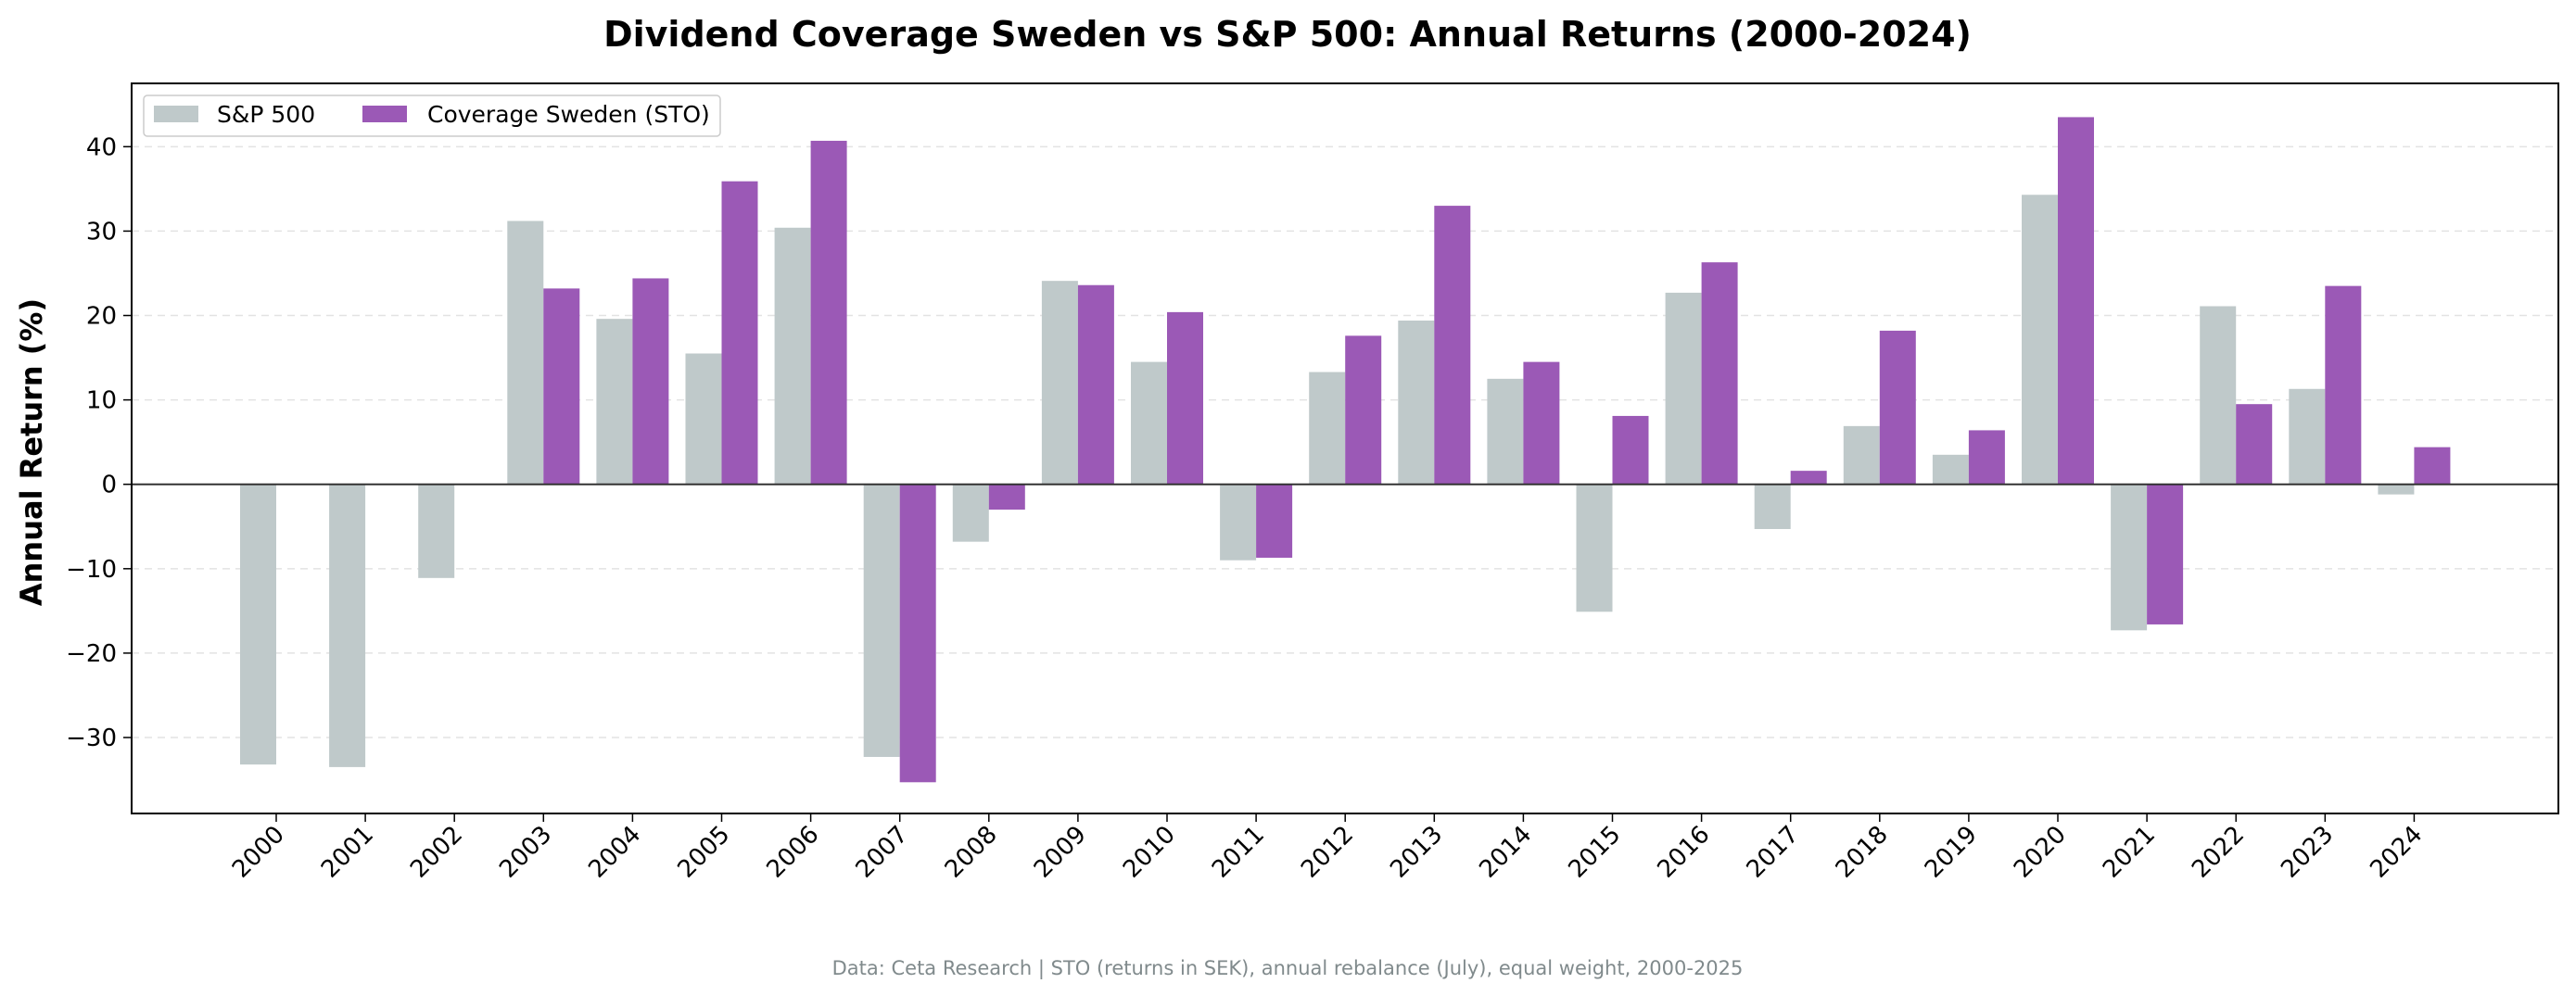 Image resolution: width=2576 pixels, height=996 pixels. I want to click on y-tick-label: −20, so click(91, 654).